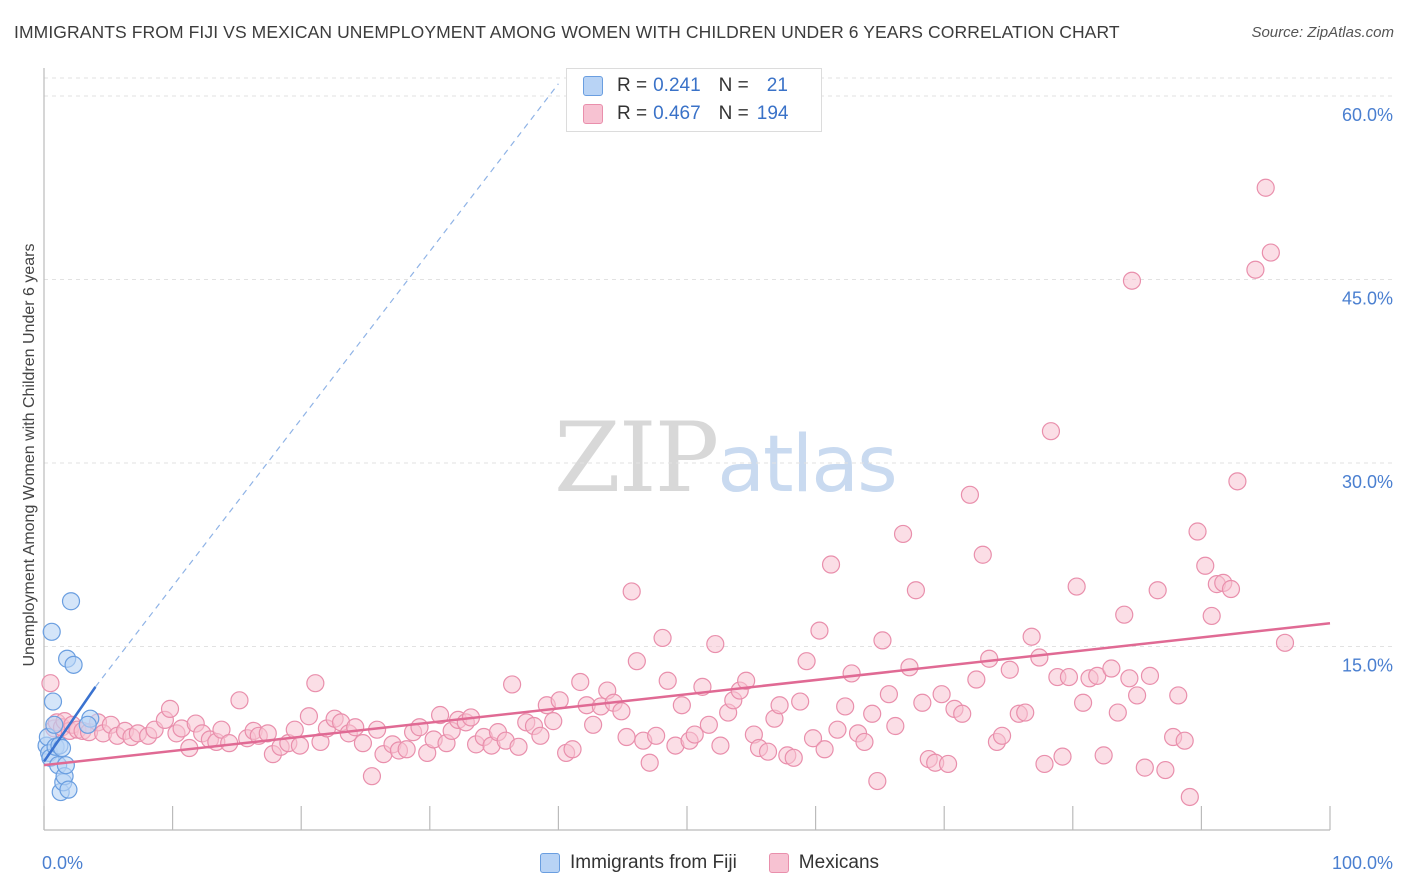  I want to click on y-tick-label: 15.0%, so click(1367, 666).